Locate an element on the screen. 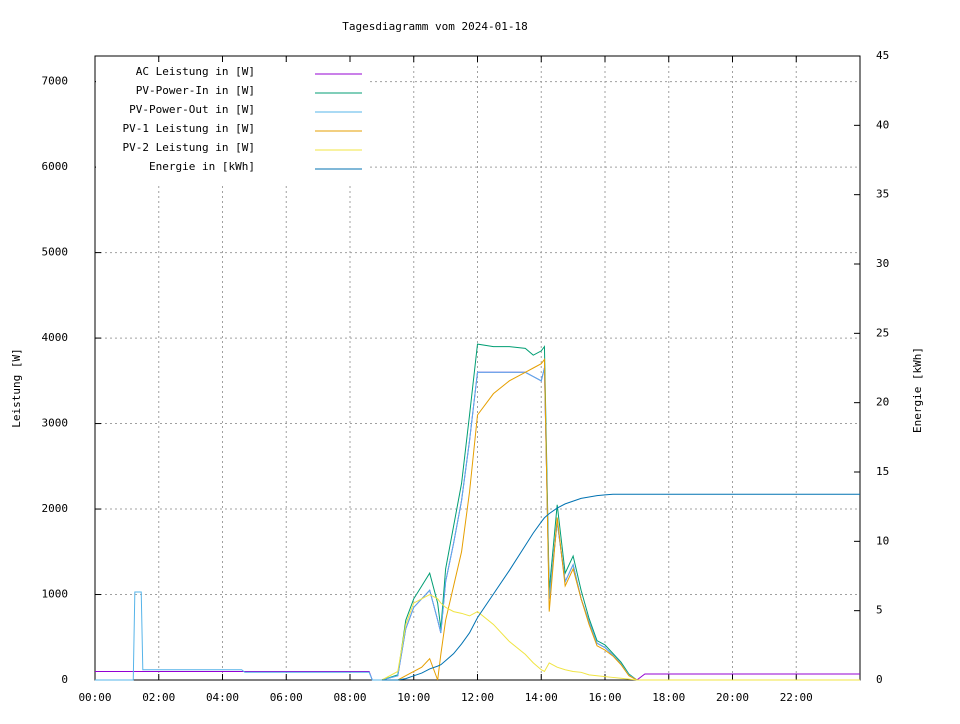 The image size is (960, 724). x-tick-label: 04:00 is located at coordinates (222, 697).